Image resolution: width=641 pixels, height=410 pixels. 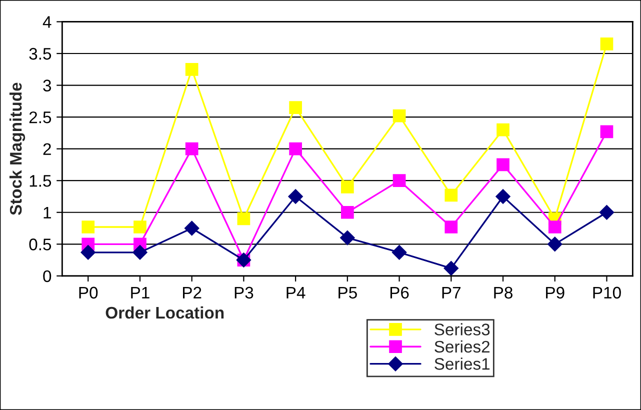 I want to click on y-tick-label: 1, so click(x=47, y=212).